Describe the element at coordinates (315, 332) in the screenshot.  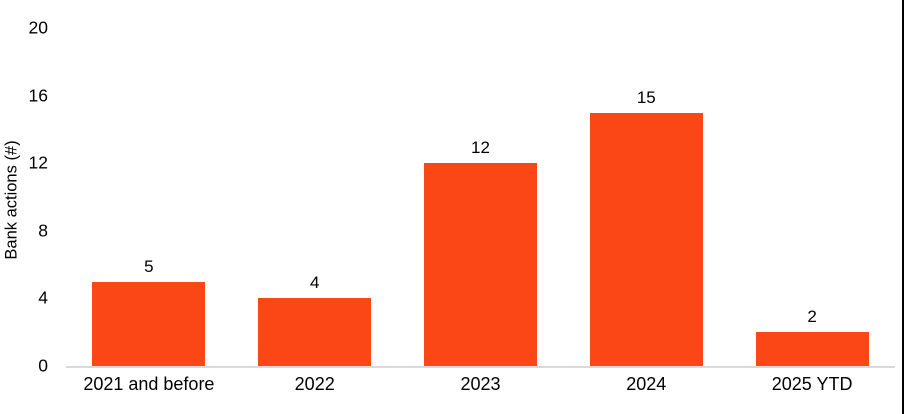
I see `bar-2022` at that location.